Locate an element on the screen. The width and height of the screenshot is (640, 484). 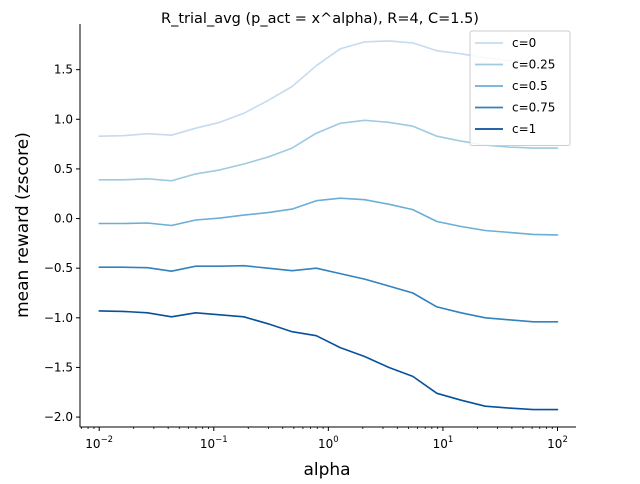
x-tick-label: 10² is located at coordinates (557, 443).